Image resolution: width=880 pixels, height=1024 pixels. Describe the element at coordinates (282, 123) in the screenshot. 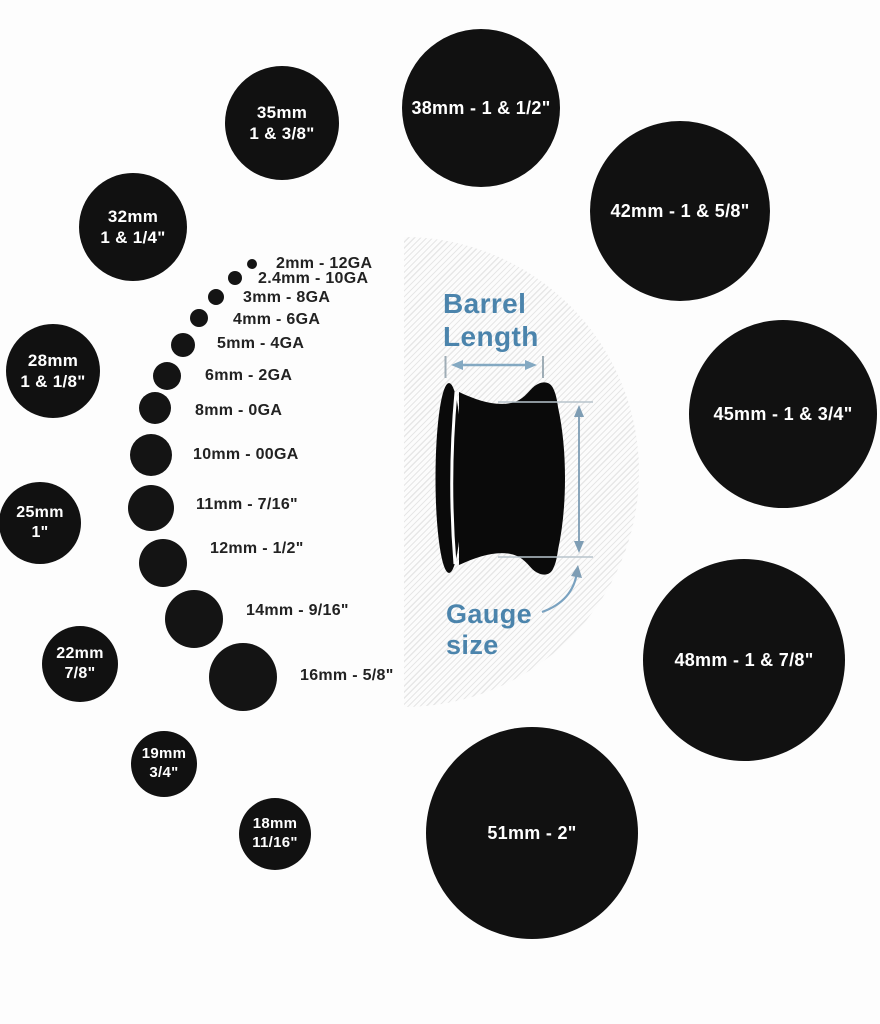

I see `size-circle-35mm: 35mm 1 & 3/8"` at that location.